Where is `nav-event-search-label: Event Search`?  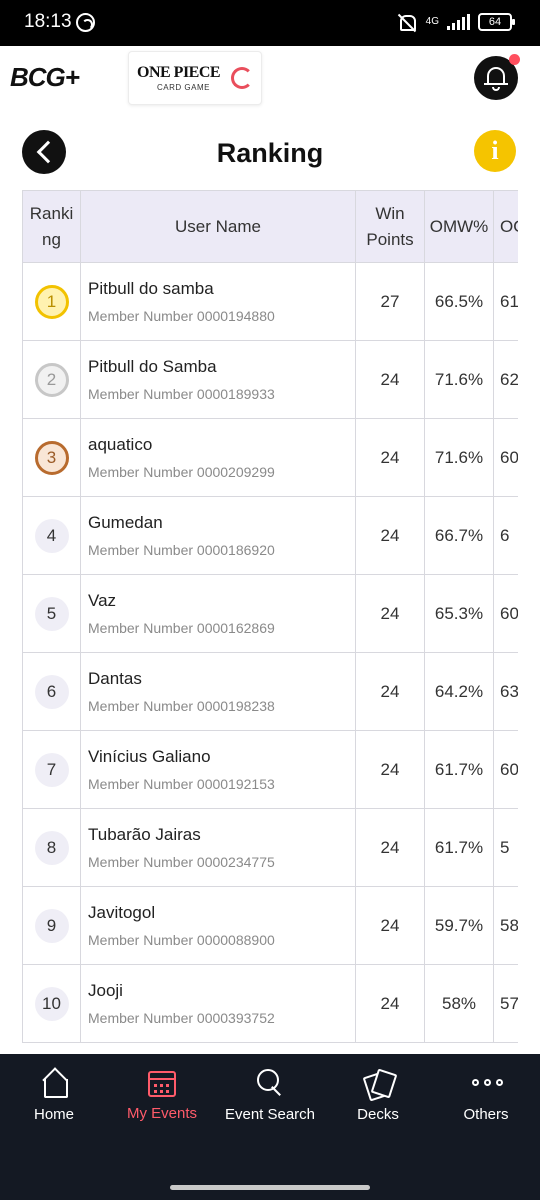
nav-event-search-label: Event Search is located at coordinates (270, 1114).